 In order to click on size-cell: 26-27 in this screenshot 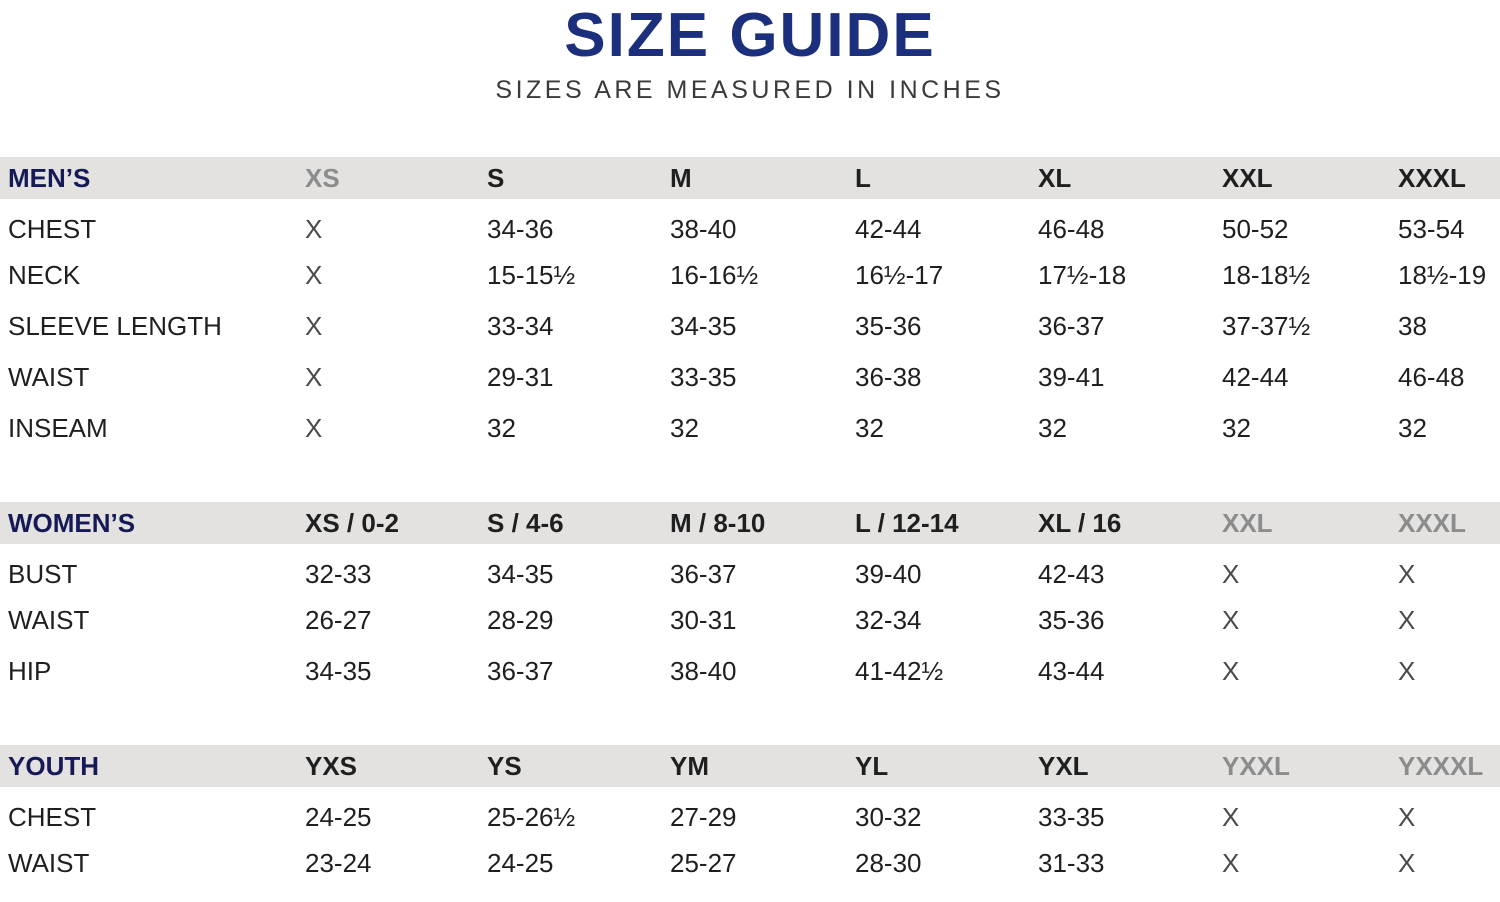, I will do `click(338, 620)`.